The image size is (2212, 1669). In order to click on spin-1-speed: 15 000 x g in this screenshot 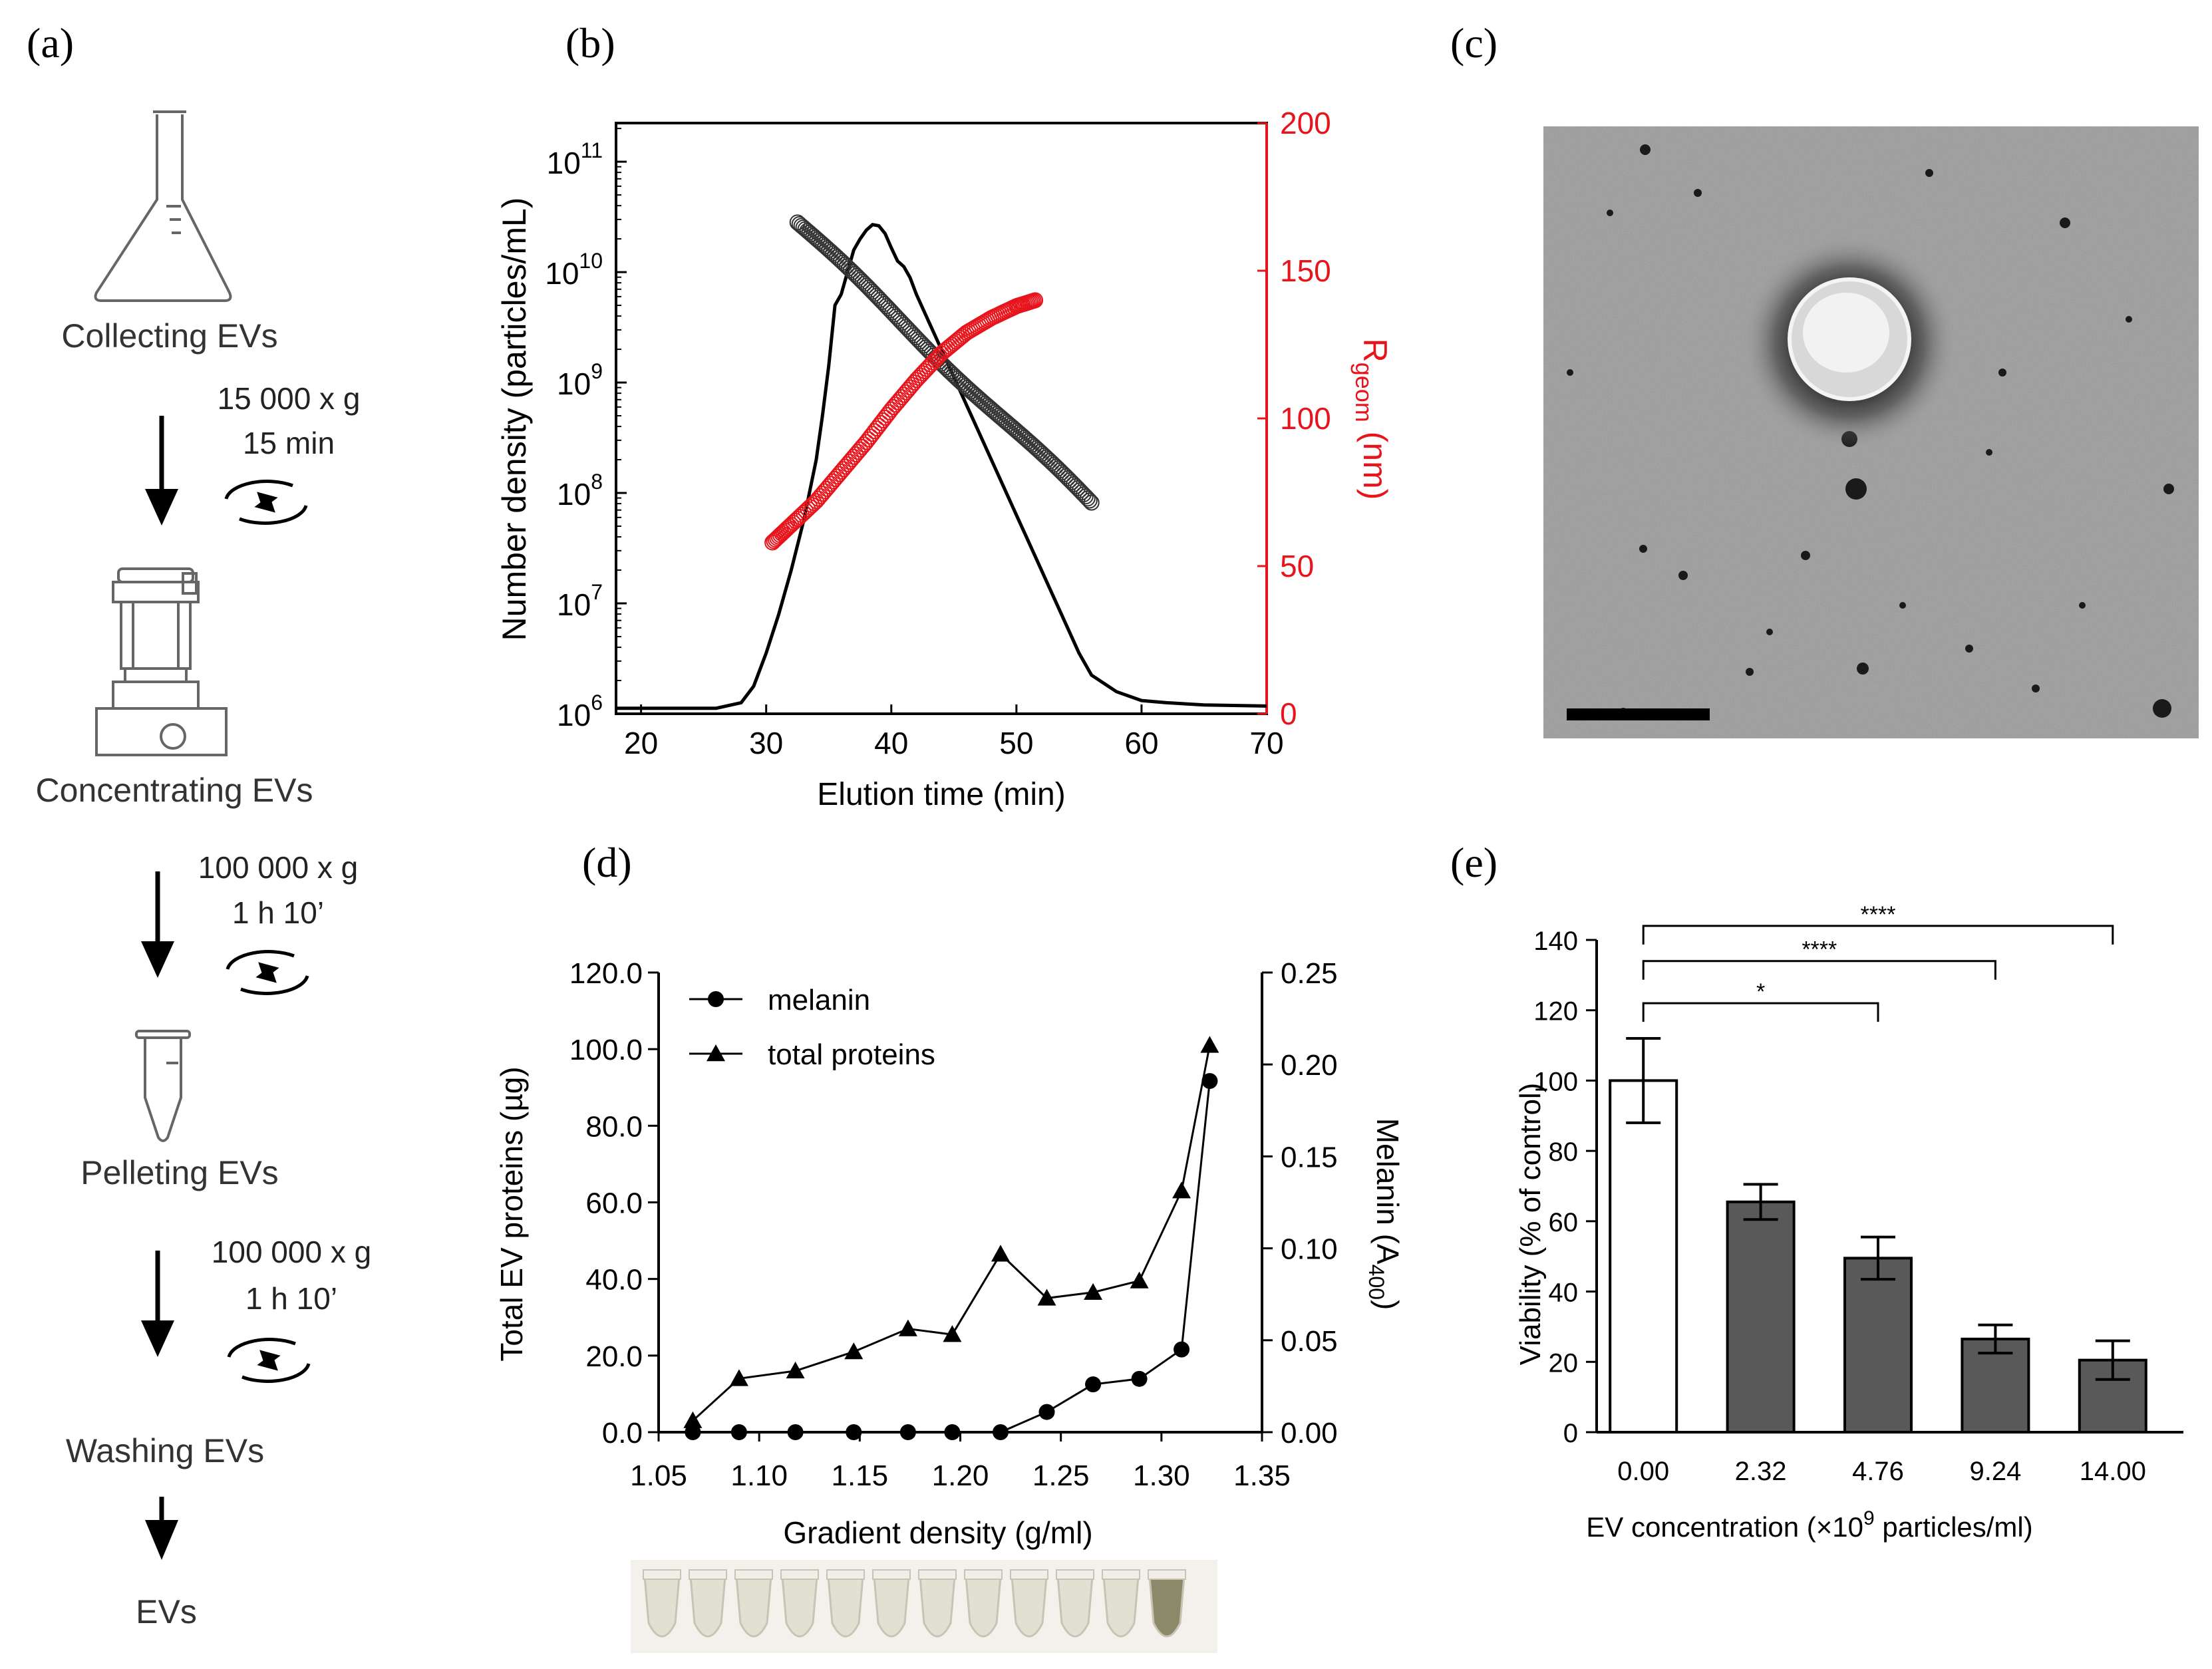, I will do `click(289, 398)`.